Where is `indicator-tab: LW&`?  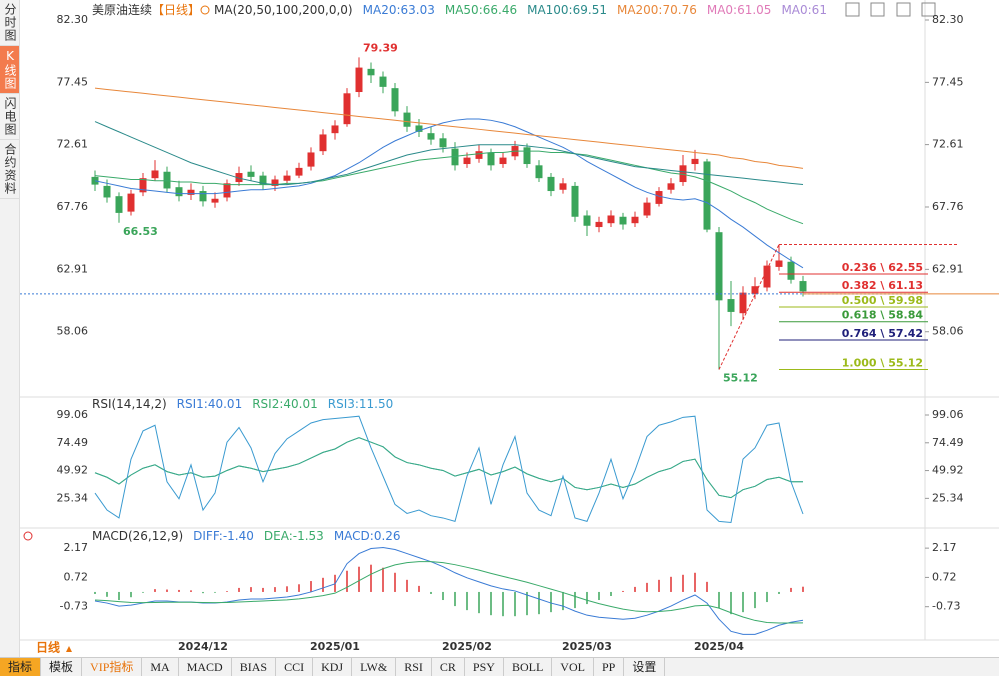 indicator-tab: LW& is located at coordinates (374, 667).